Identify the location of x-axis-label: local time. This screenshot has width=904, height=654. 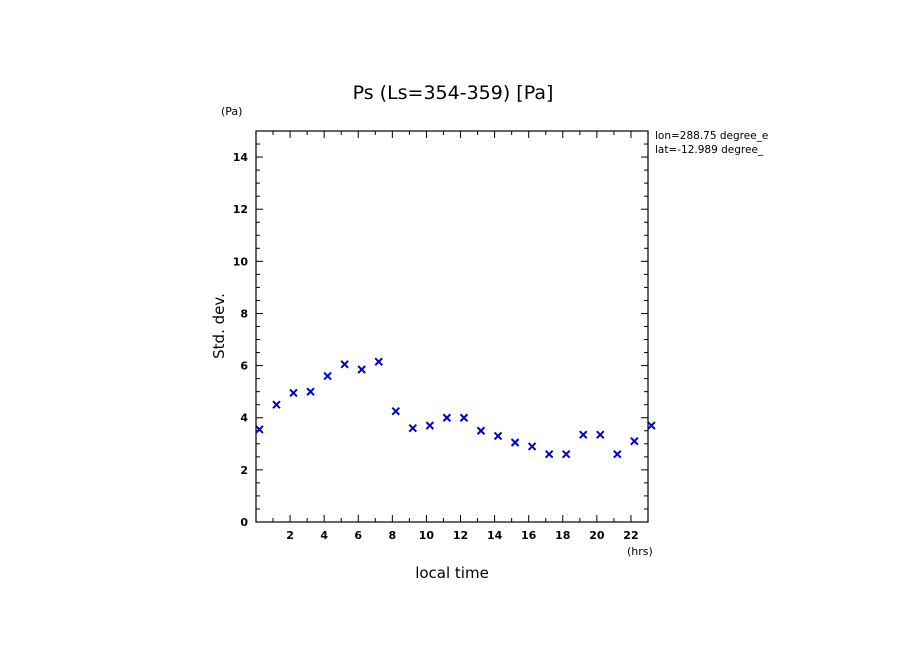
(452, 573).